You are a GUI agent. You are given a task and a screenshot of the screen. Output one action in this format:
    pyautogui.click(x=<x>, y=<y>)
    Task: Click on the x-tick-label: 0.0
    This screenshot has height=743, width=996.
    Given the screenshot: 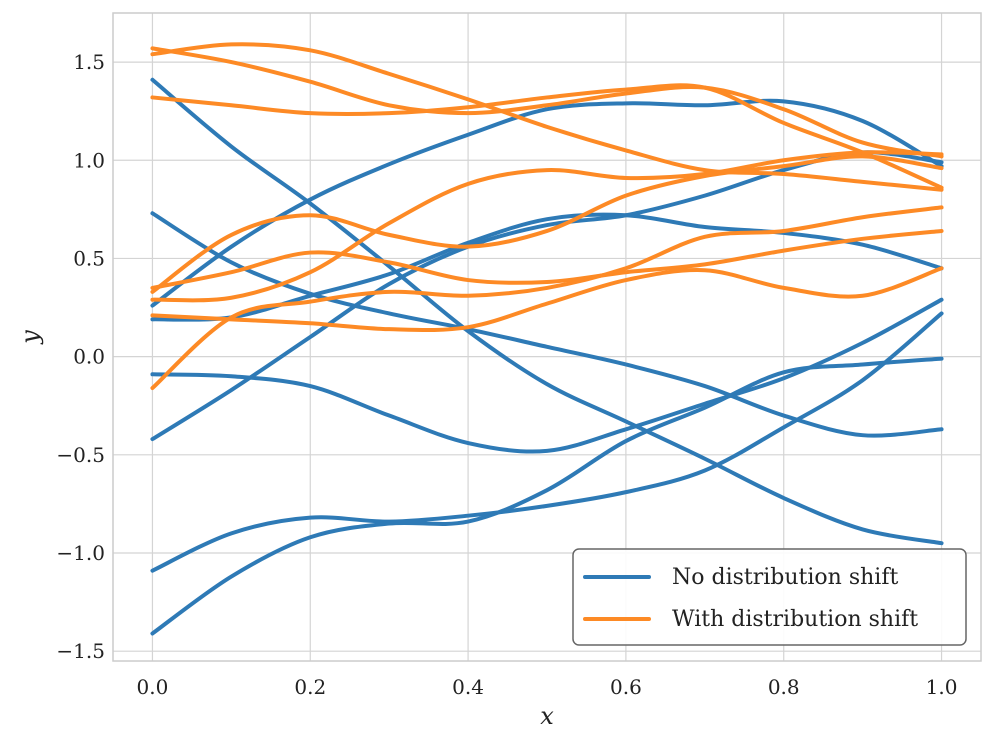 What is the action you would take?
    pyautogui.click(x=153, y=687)
    